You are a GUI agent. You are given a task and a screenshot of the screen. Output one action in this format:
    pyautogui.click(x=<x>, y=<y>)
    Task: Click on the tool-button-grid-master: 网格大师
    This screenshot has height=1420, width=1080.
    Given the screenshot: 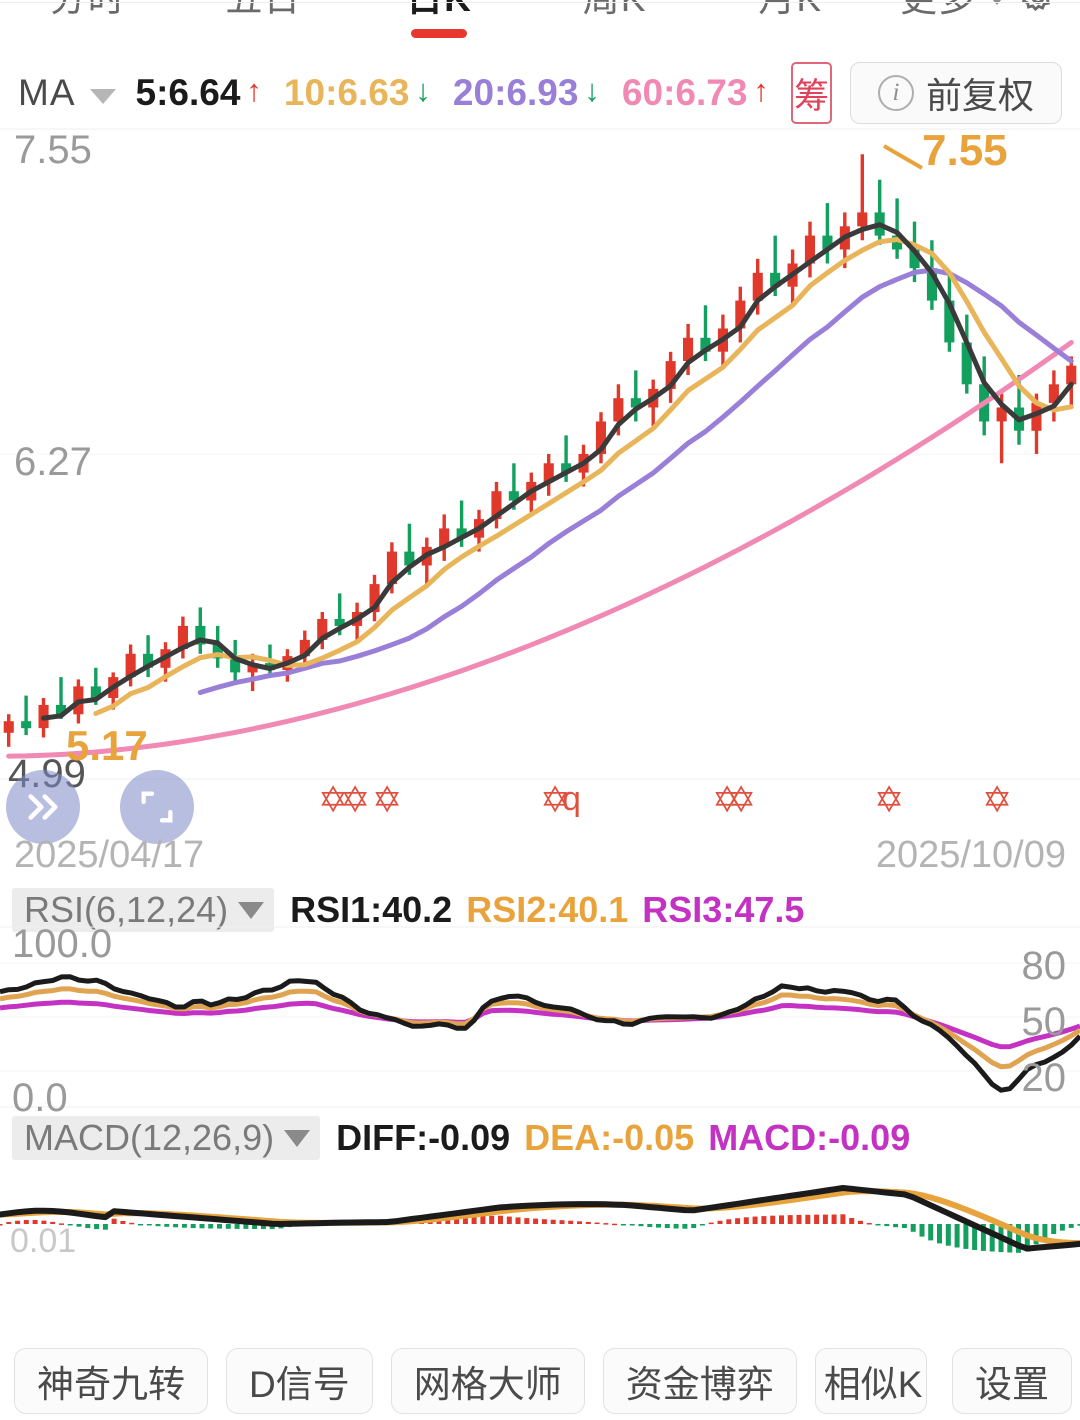 What is the action you would take?
    pyautogui.click(x=487, y=1381)
    